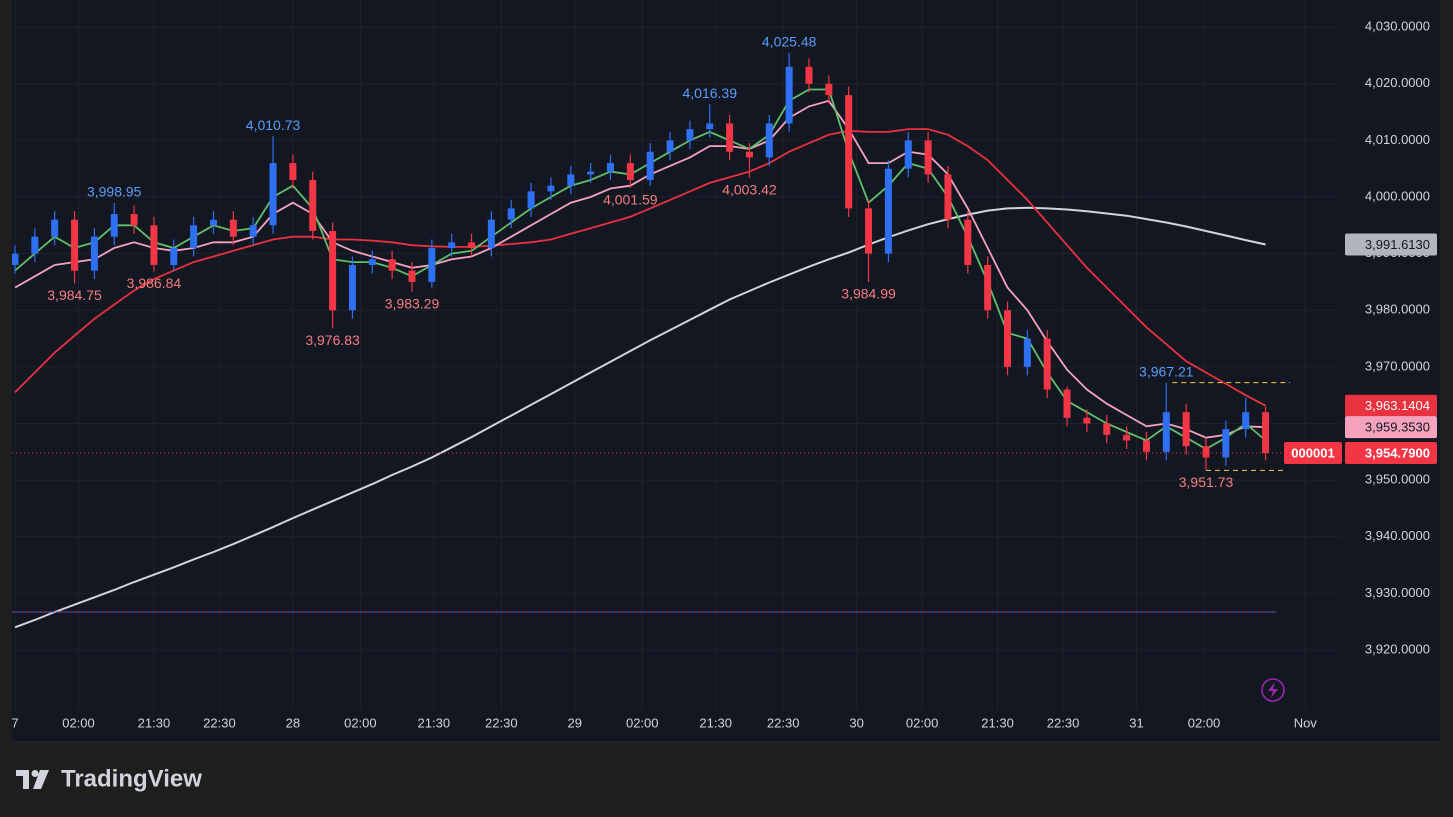  I want to click on countdown: 000001, so click(1312, 452).